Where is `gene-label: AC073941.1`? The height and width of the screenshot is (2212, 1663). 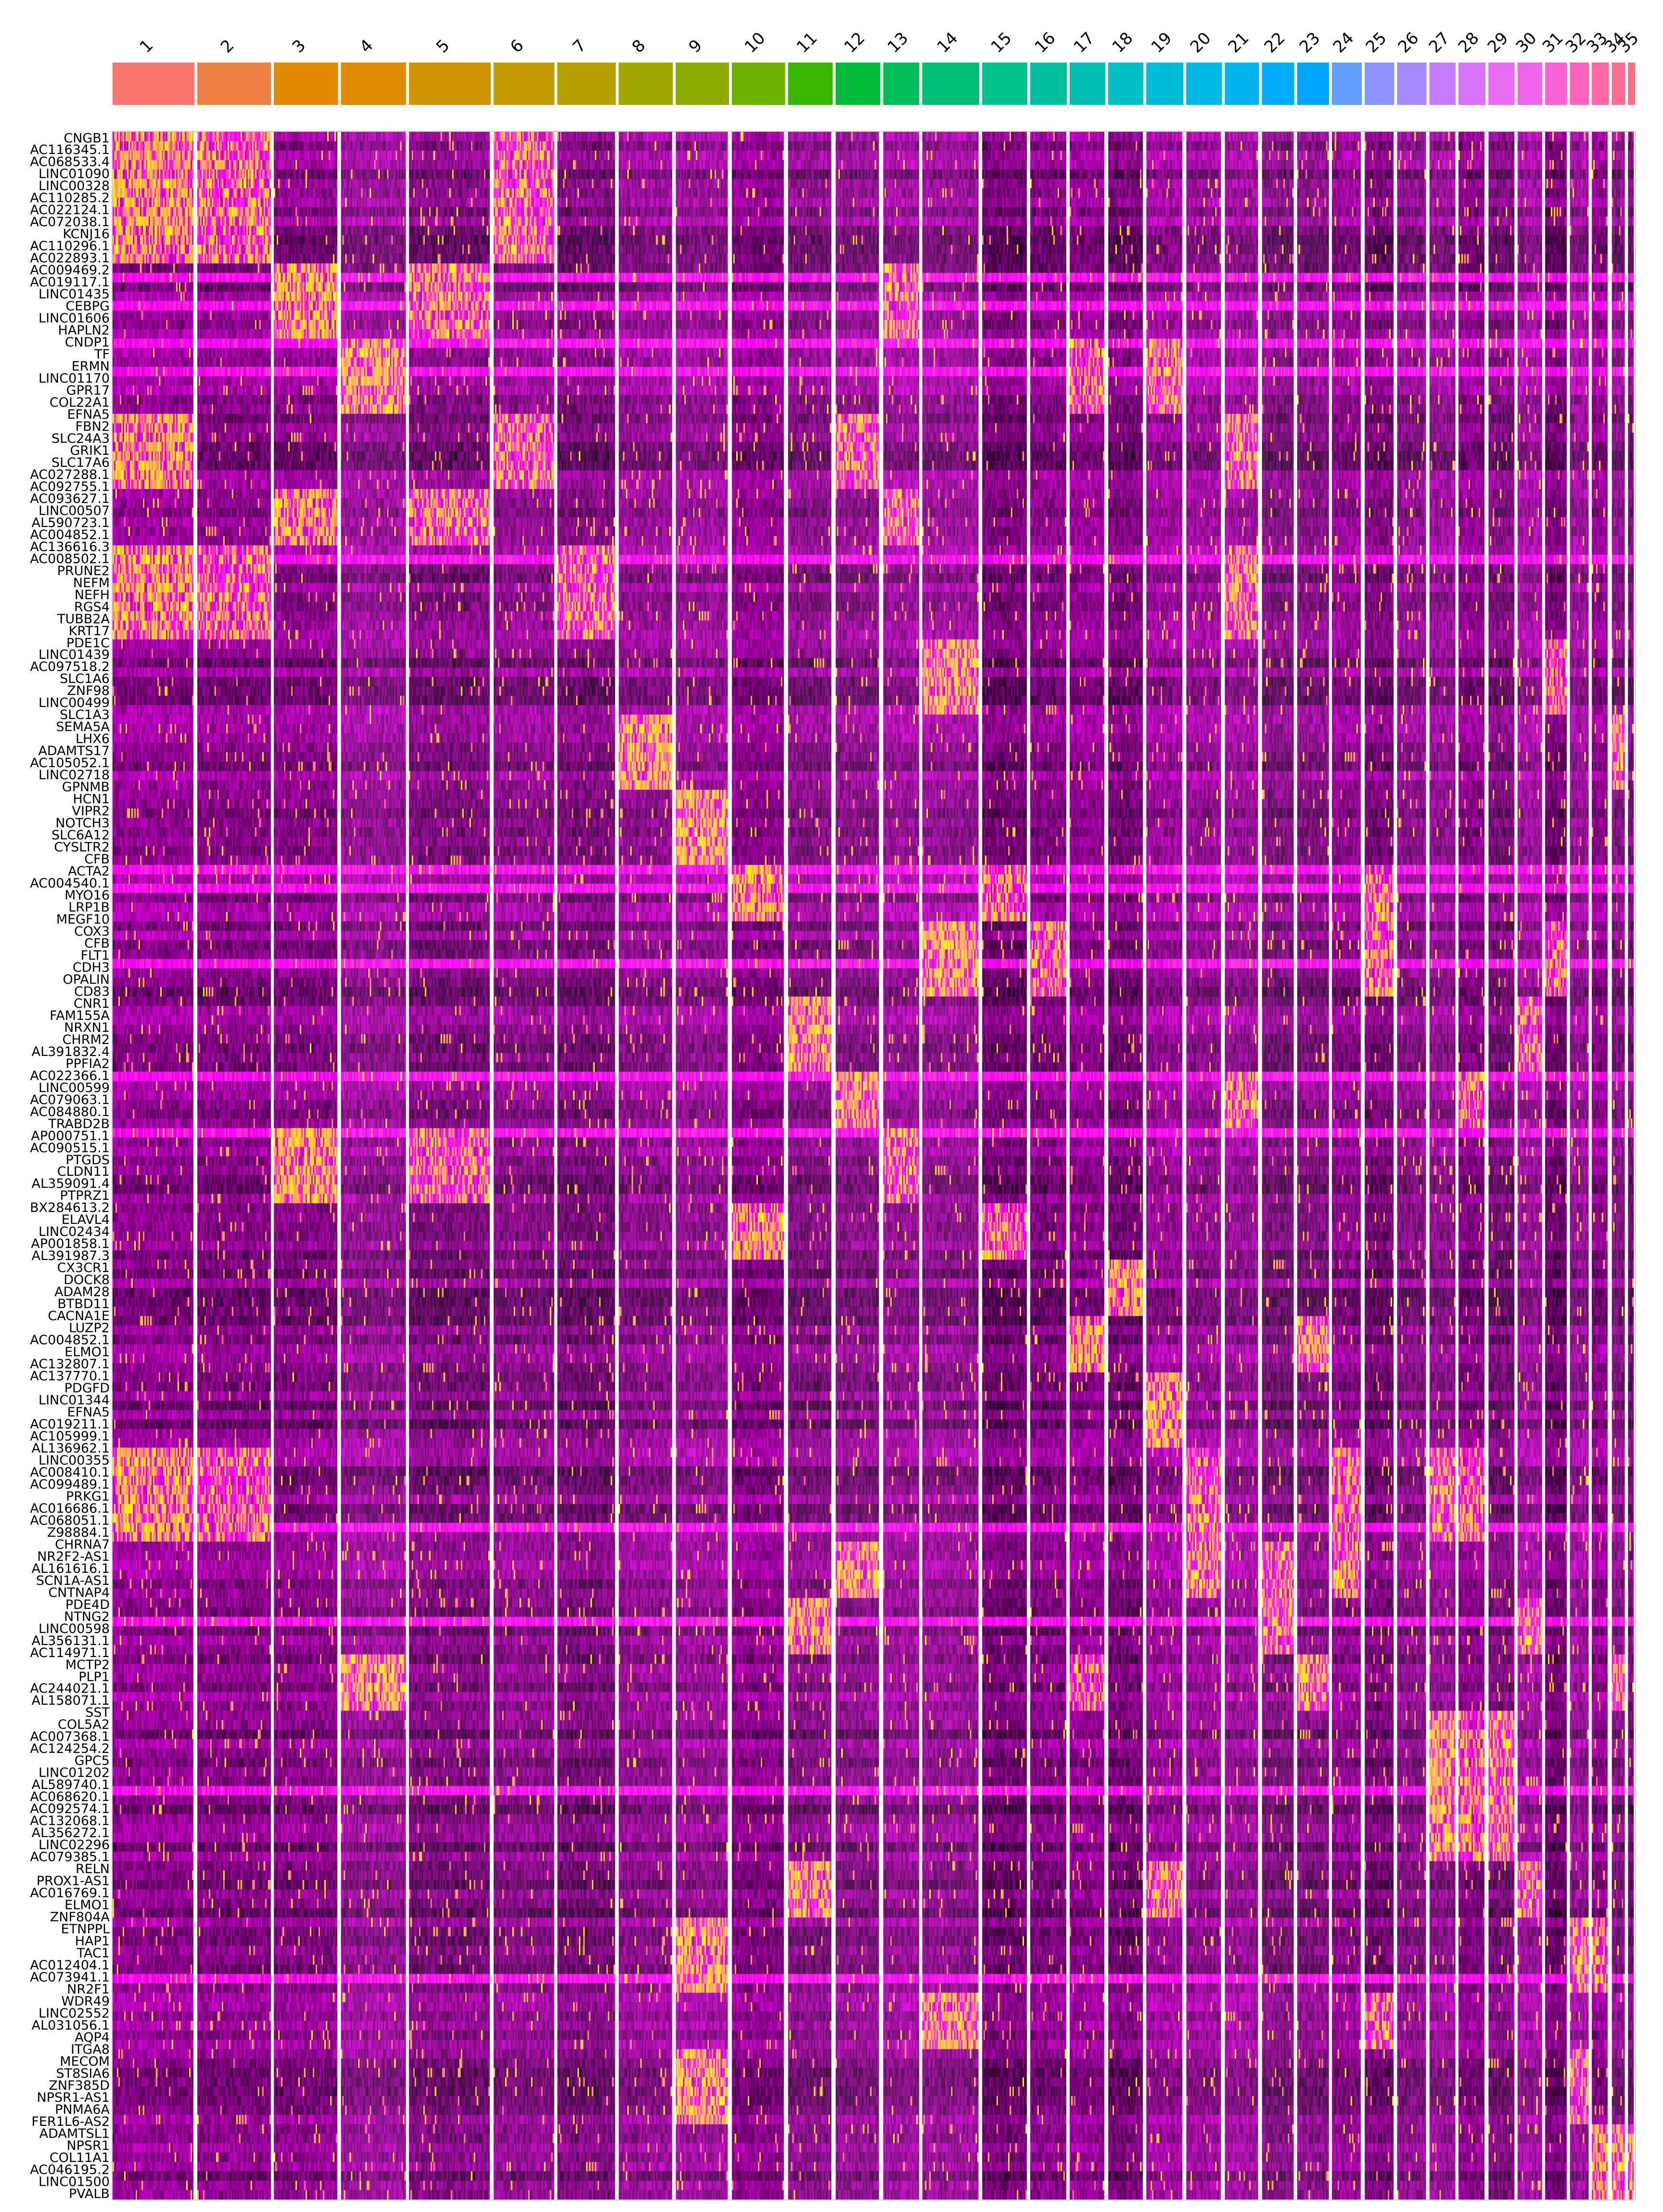
gene-label: AC073941.1 is located at coordinates (70, 1977).